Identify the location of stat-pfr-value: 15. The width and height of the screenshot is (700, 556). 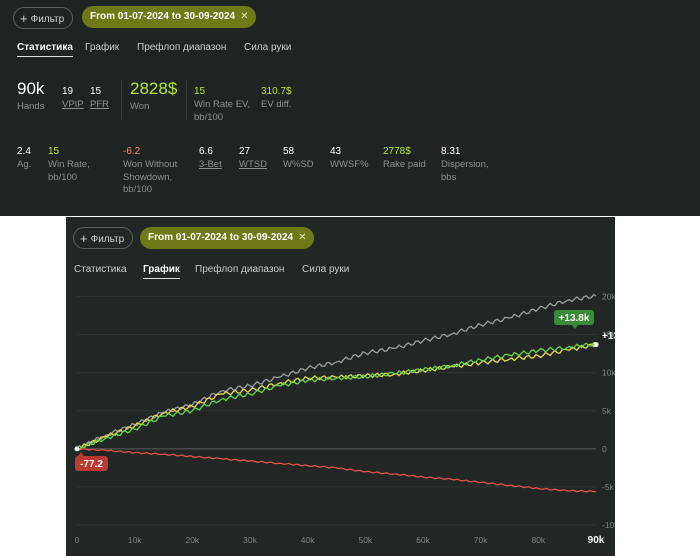
(96, 91).